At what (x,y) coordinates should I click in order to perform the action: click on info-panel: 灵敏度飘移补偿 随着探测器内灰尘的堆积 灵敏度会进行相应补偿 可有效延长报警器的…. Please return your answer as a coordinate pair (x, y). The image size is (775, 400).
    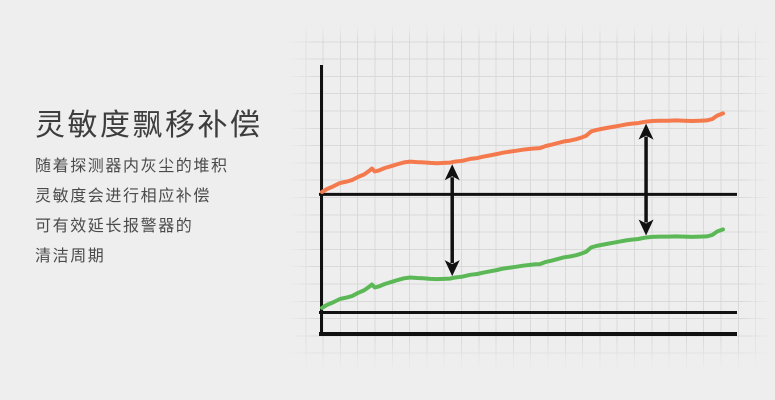
    Looking at the image, I should click on (162, 190).